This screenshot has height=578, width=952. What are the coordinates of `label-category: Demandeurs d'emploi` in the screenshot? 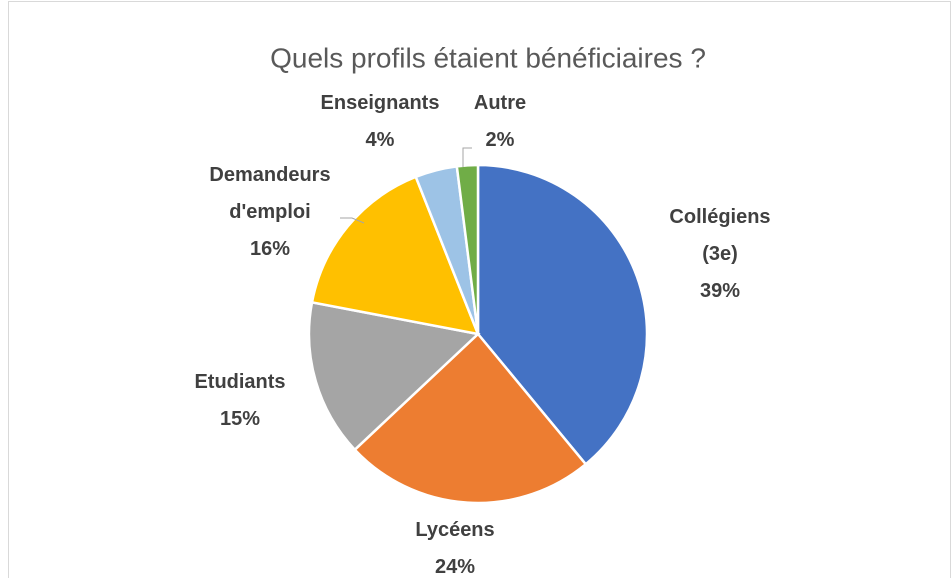 It's located at (270, 193).